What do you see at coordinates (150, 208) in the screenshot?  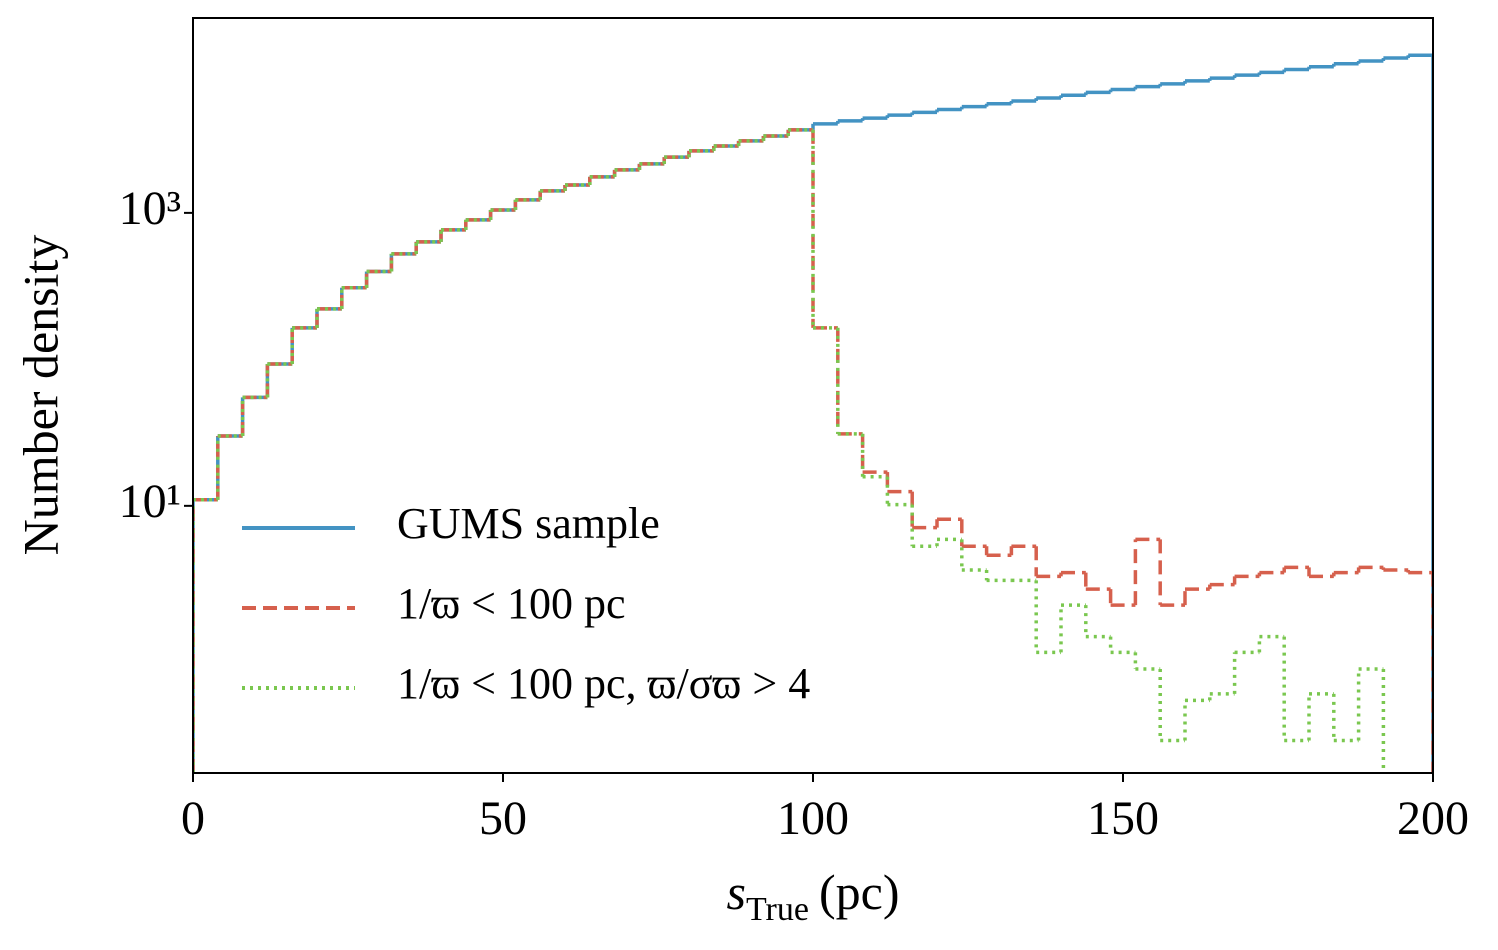 I see `y-tick-label: 10³` at bounding box center [150, 208].